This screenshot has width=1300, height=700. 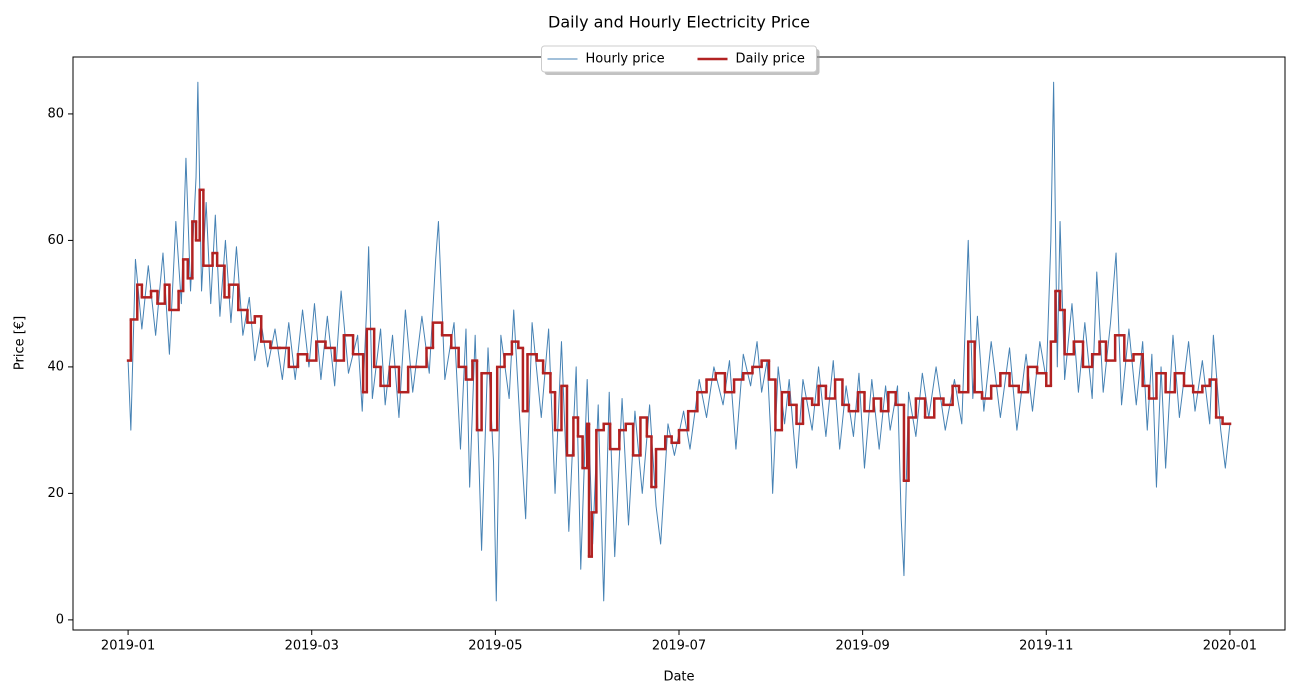 What do you see at coordinates (60, 619) in the screenshot?
I see `y-tick-label: 0` at bounding box center [60, 619].